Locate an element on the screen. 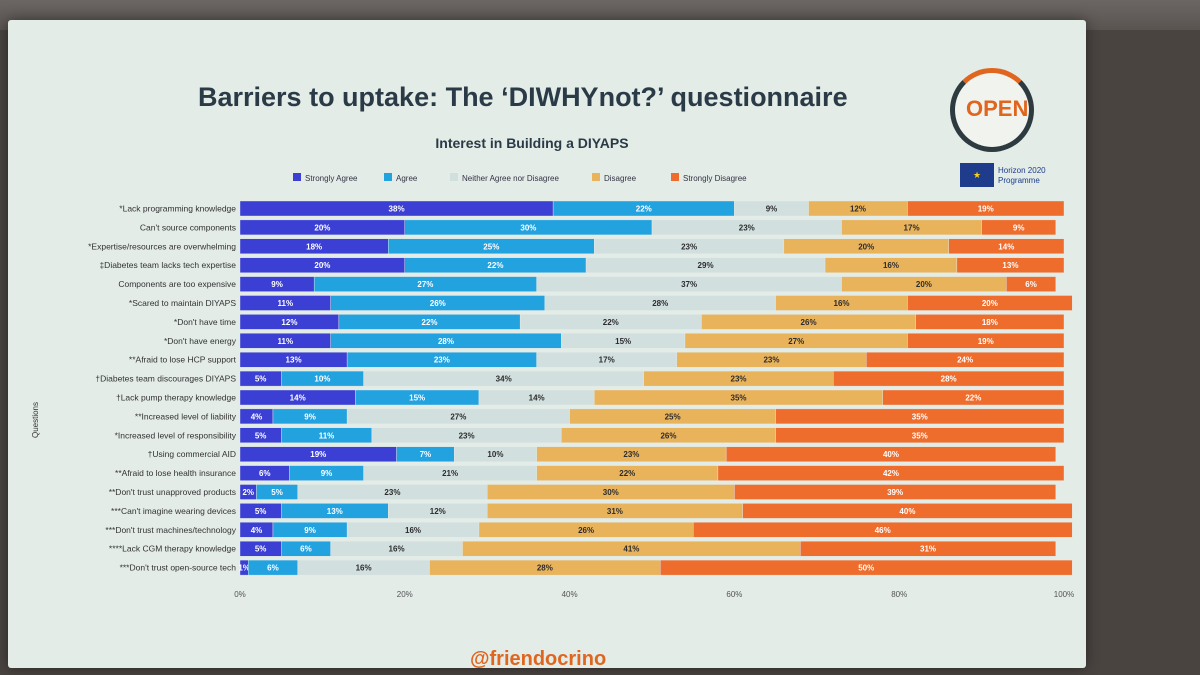 This screenshot has height=675, width=1200. legend-label-1: Agree is located at coordinates (407, 178).